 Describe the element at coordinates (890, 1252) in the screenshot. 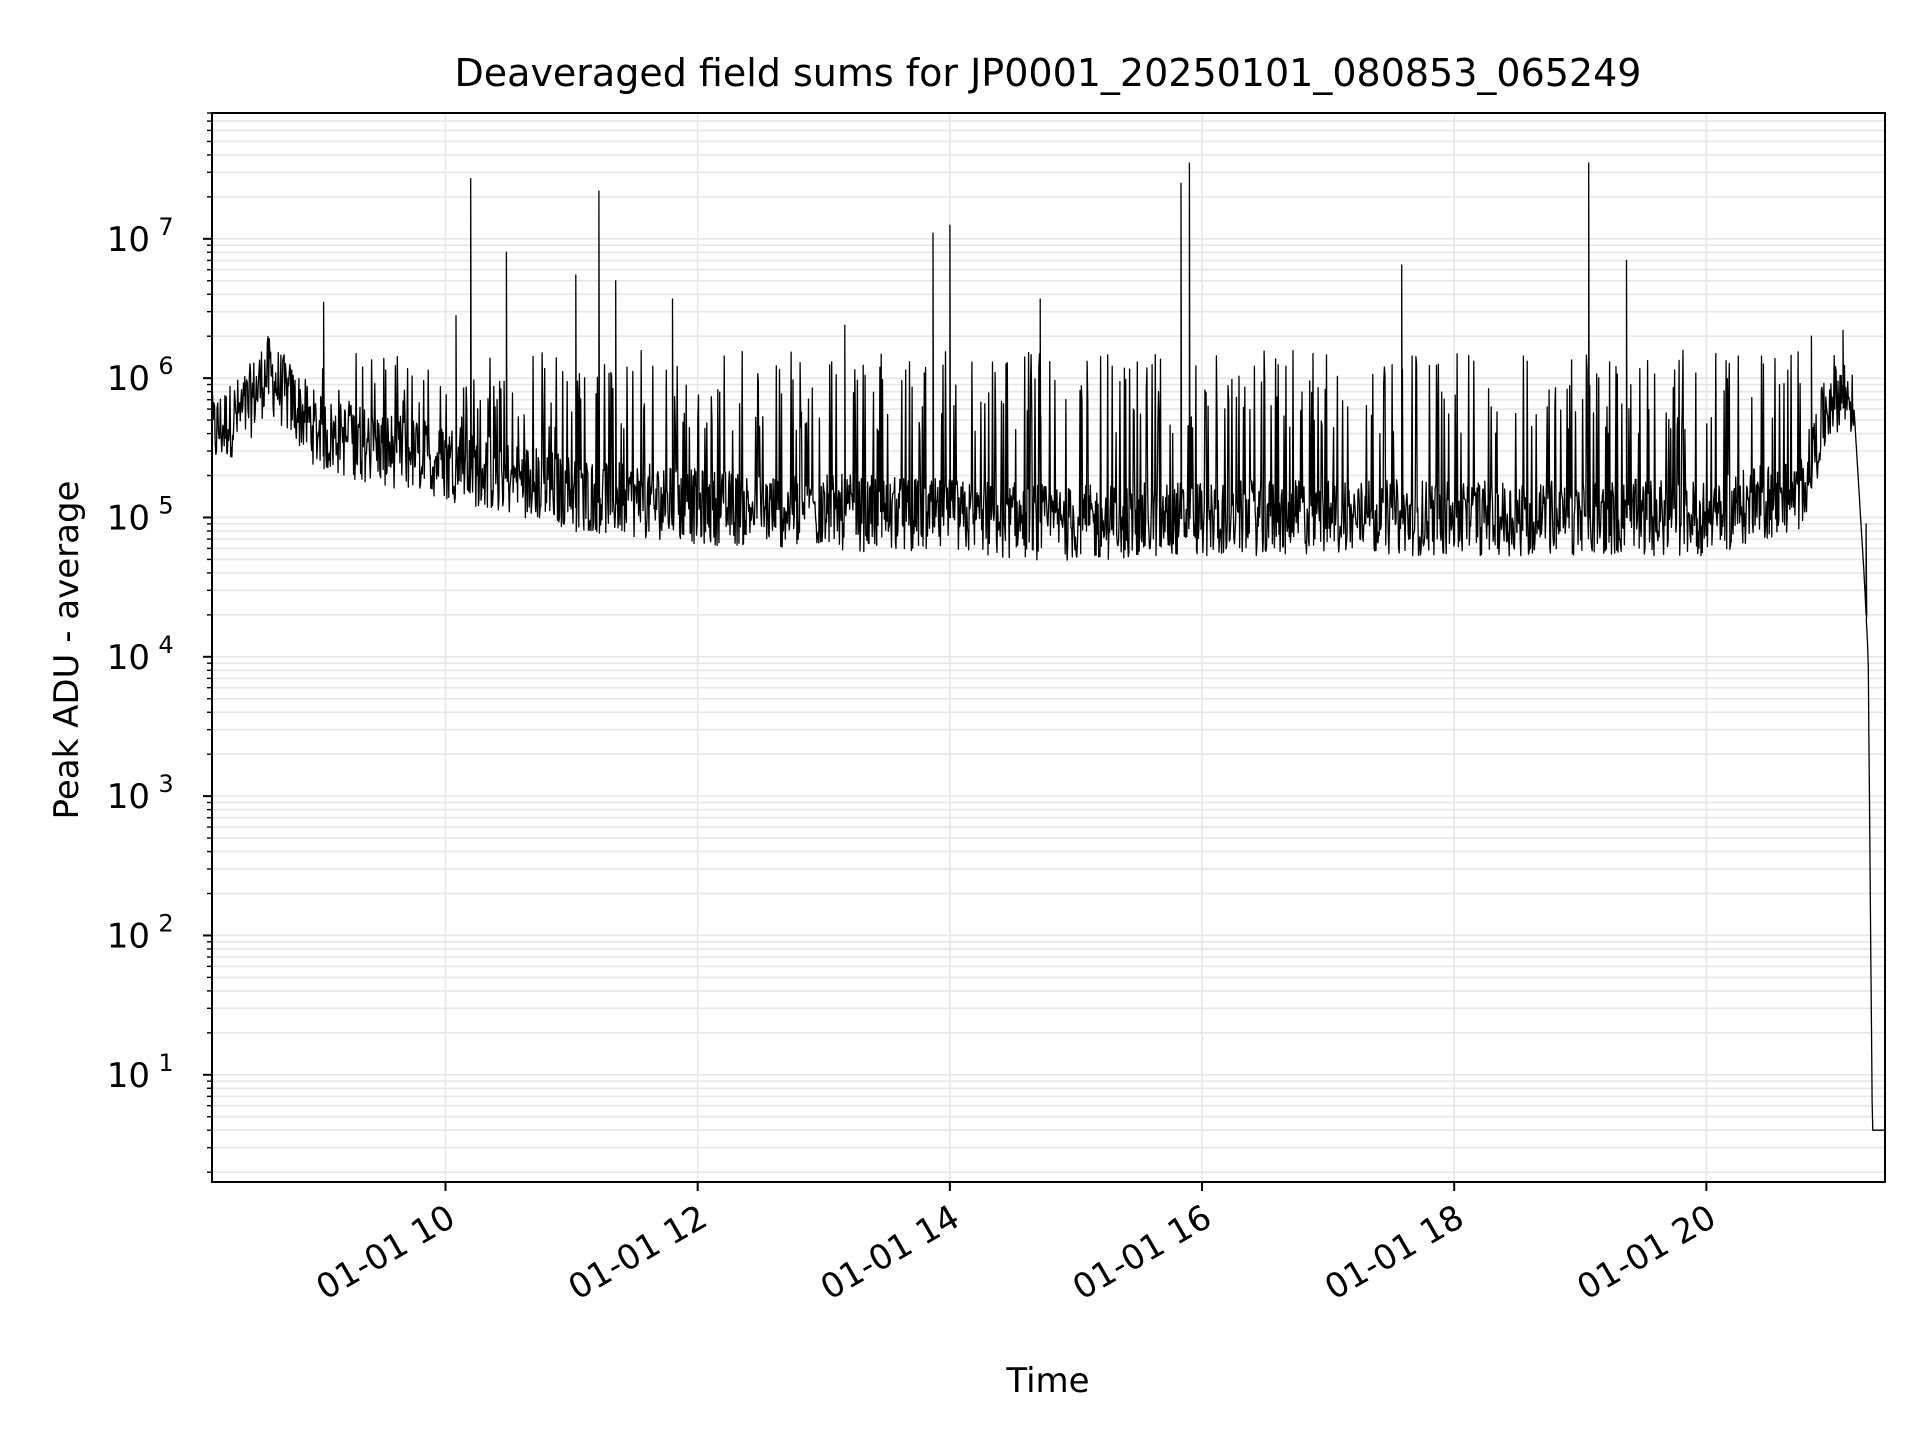

I see `x-tick-label: 01-01 14` at that location.